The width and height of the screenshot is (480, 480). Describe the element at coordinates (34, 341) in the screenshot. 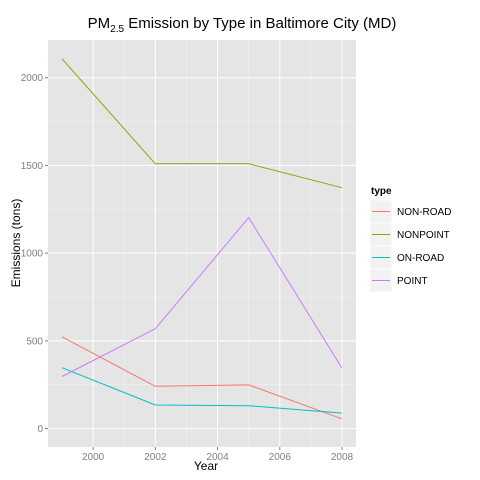

I see `y-tick-label: 500` at that location.